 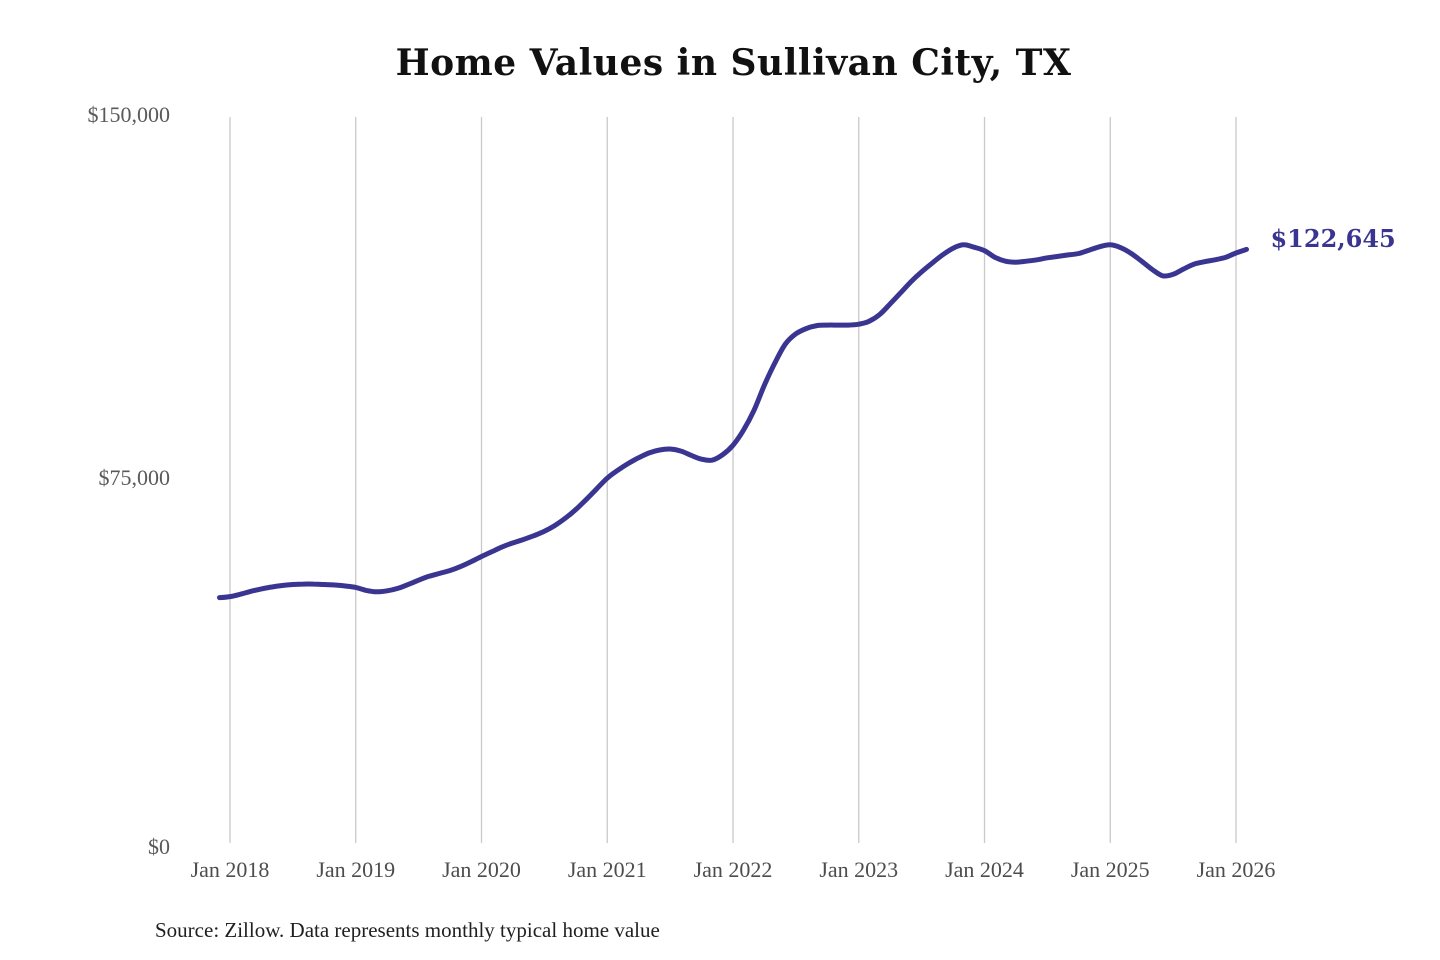 I want to click on x-tick-label: Jan 2019, so click(x=355, y=869).